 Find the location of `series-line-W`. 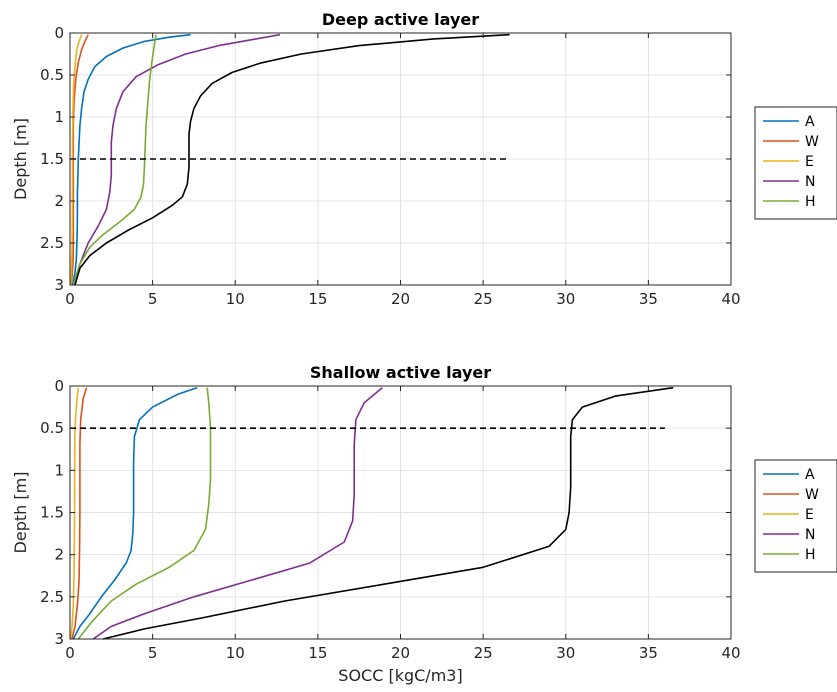

series-line-W is located at coordinates (79, 513).